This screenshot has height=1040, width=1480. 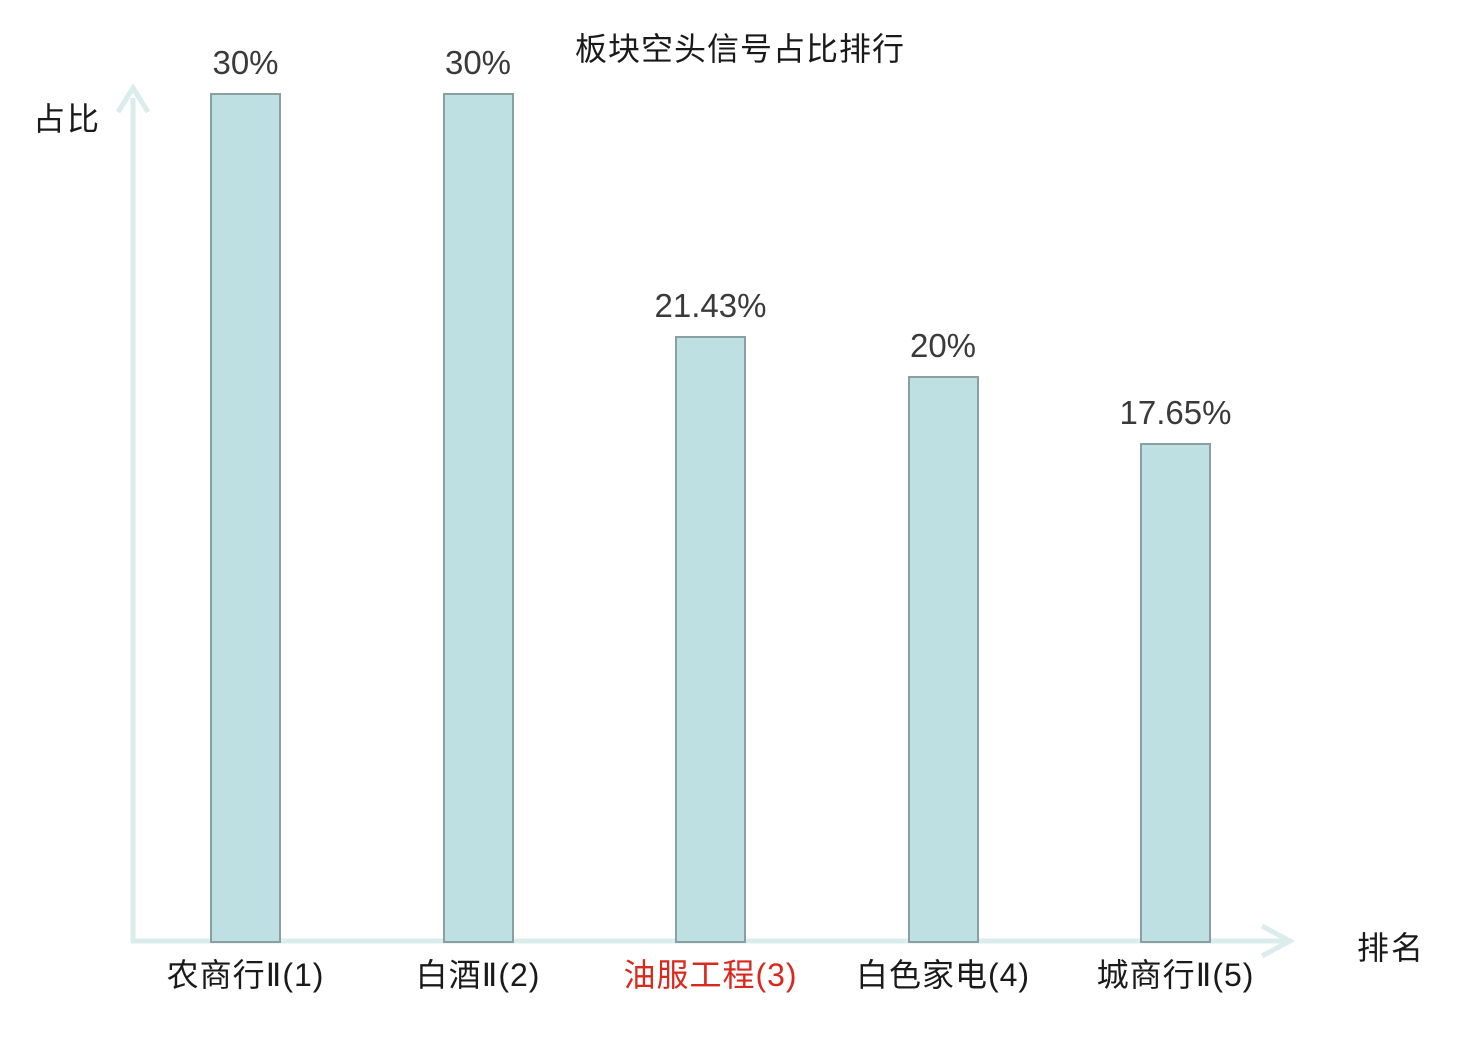 I want to click on value-label-5: 17.65%, so click(x=1175, y=412).